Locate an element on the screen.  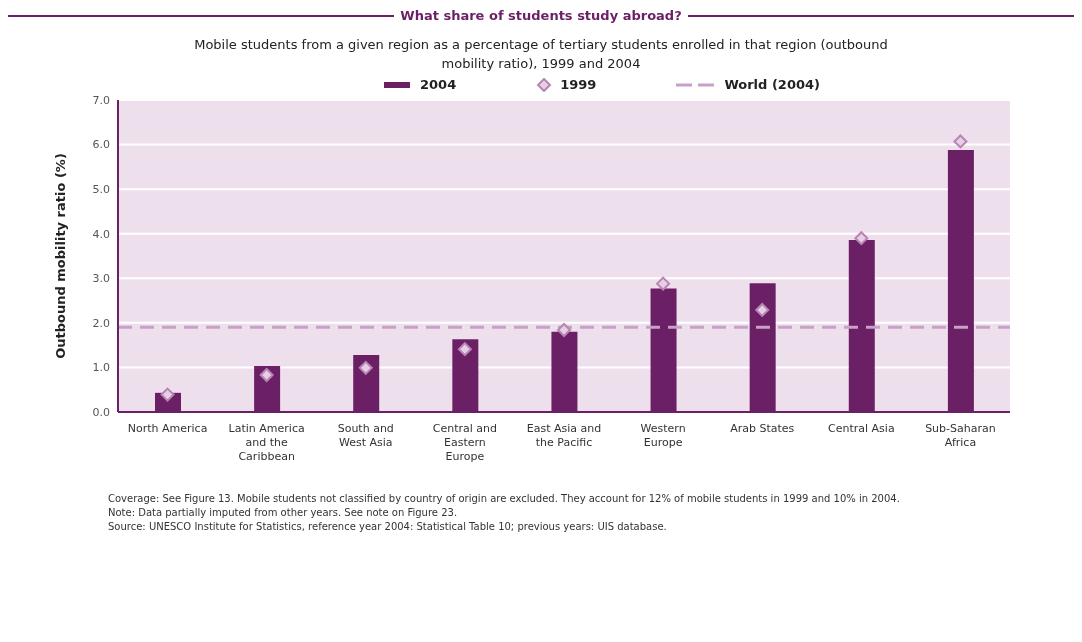
legend-label: 2004 is located at coordinates (438, 84).